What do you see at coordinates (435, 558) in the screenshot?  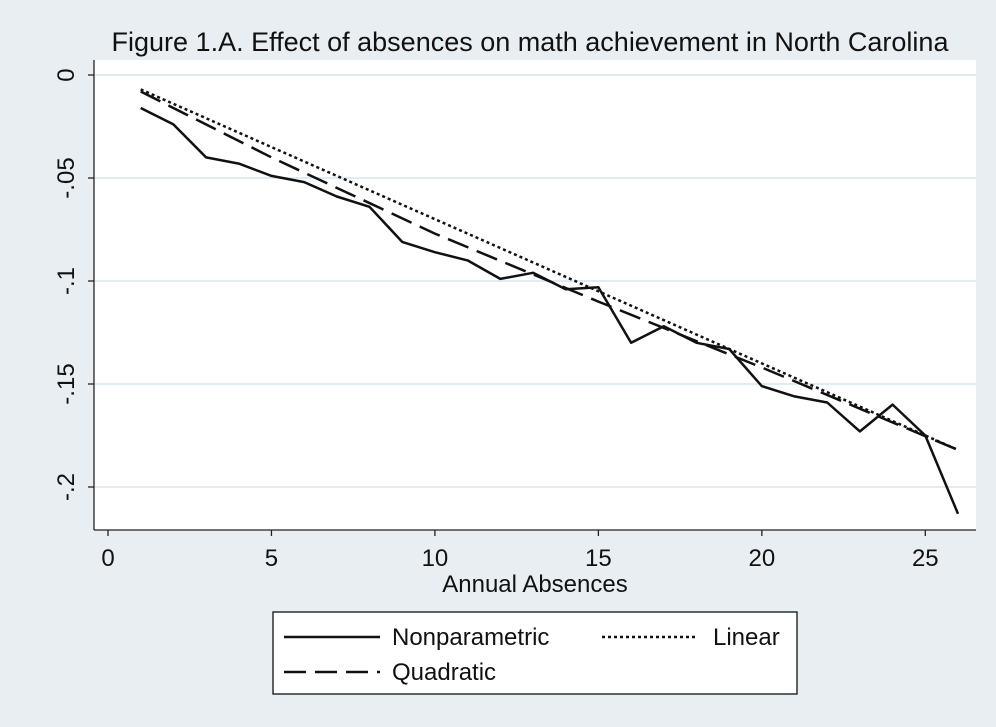 I see `x-tick-label: 10` at bounding box center [435, 558].